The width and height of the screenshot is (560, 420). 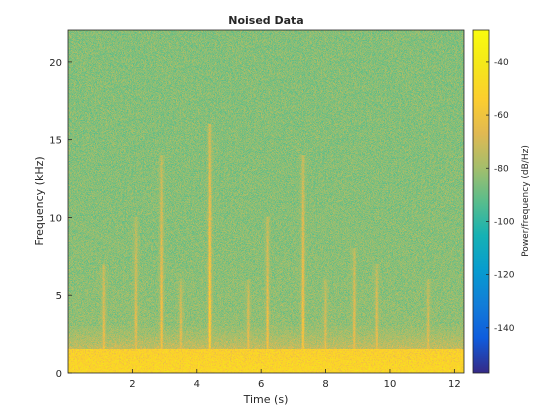 What do you see at coordinates (504, 329) in the screenshot?
I see `colorbar-tick-label: -140` at bounding box center [504, 329].